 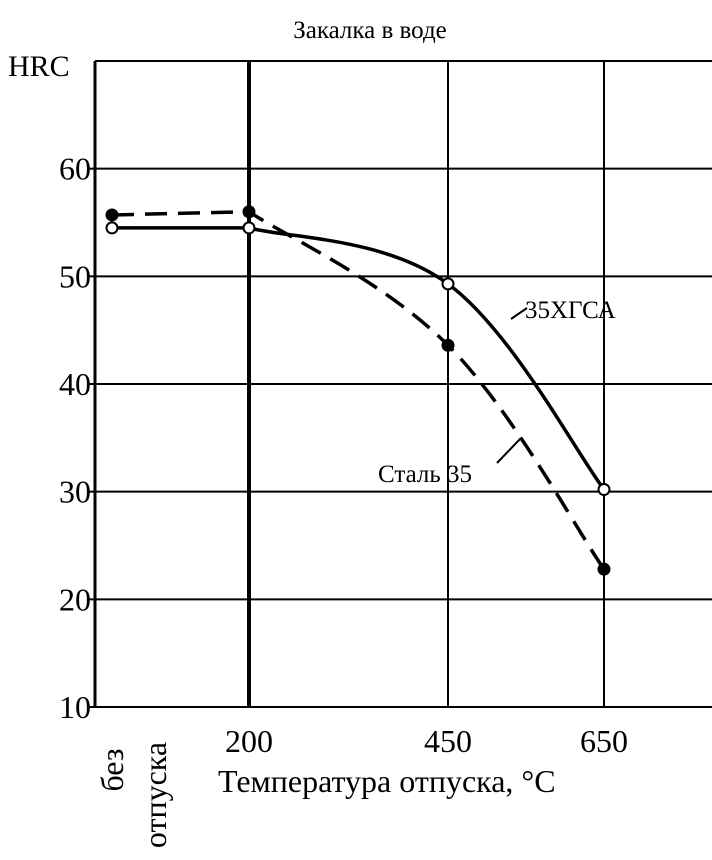 I want to click on y-tick-label: 20, so click(x=75, y=599).